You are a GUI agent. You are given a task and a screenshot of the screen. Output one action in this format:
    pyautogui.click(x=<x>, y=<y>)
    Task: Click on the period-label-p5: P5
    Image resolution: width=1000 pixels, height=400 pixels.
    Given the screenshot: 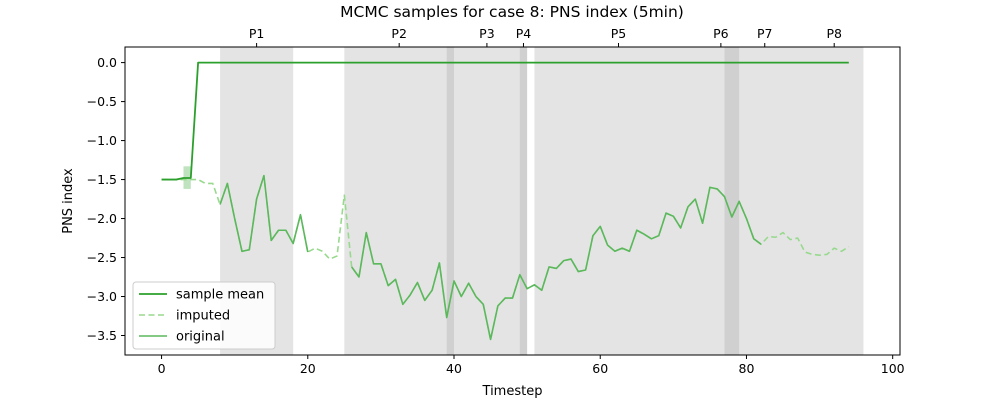 What is the action you would take?
    pyautogui.click(x=619, y=33)
    